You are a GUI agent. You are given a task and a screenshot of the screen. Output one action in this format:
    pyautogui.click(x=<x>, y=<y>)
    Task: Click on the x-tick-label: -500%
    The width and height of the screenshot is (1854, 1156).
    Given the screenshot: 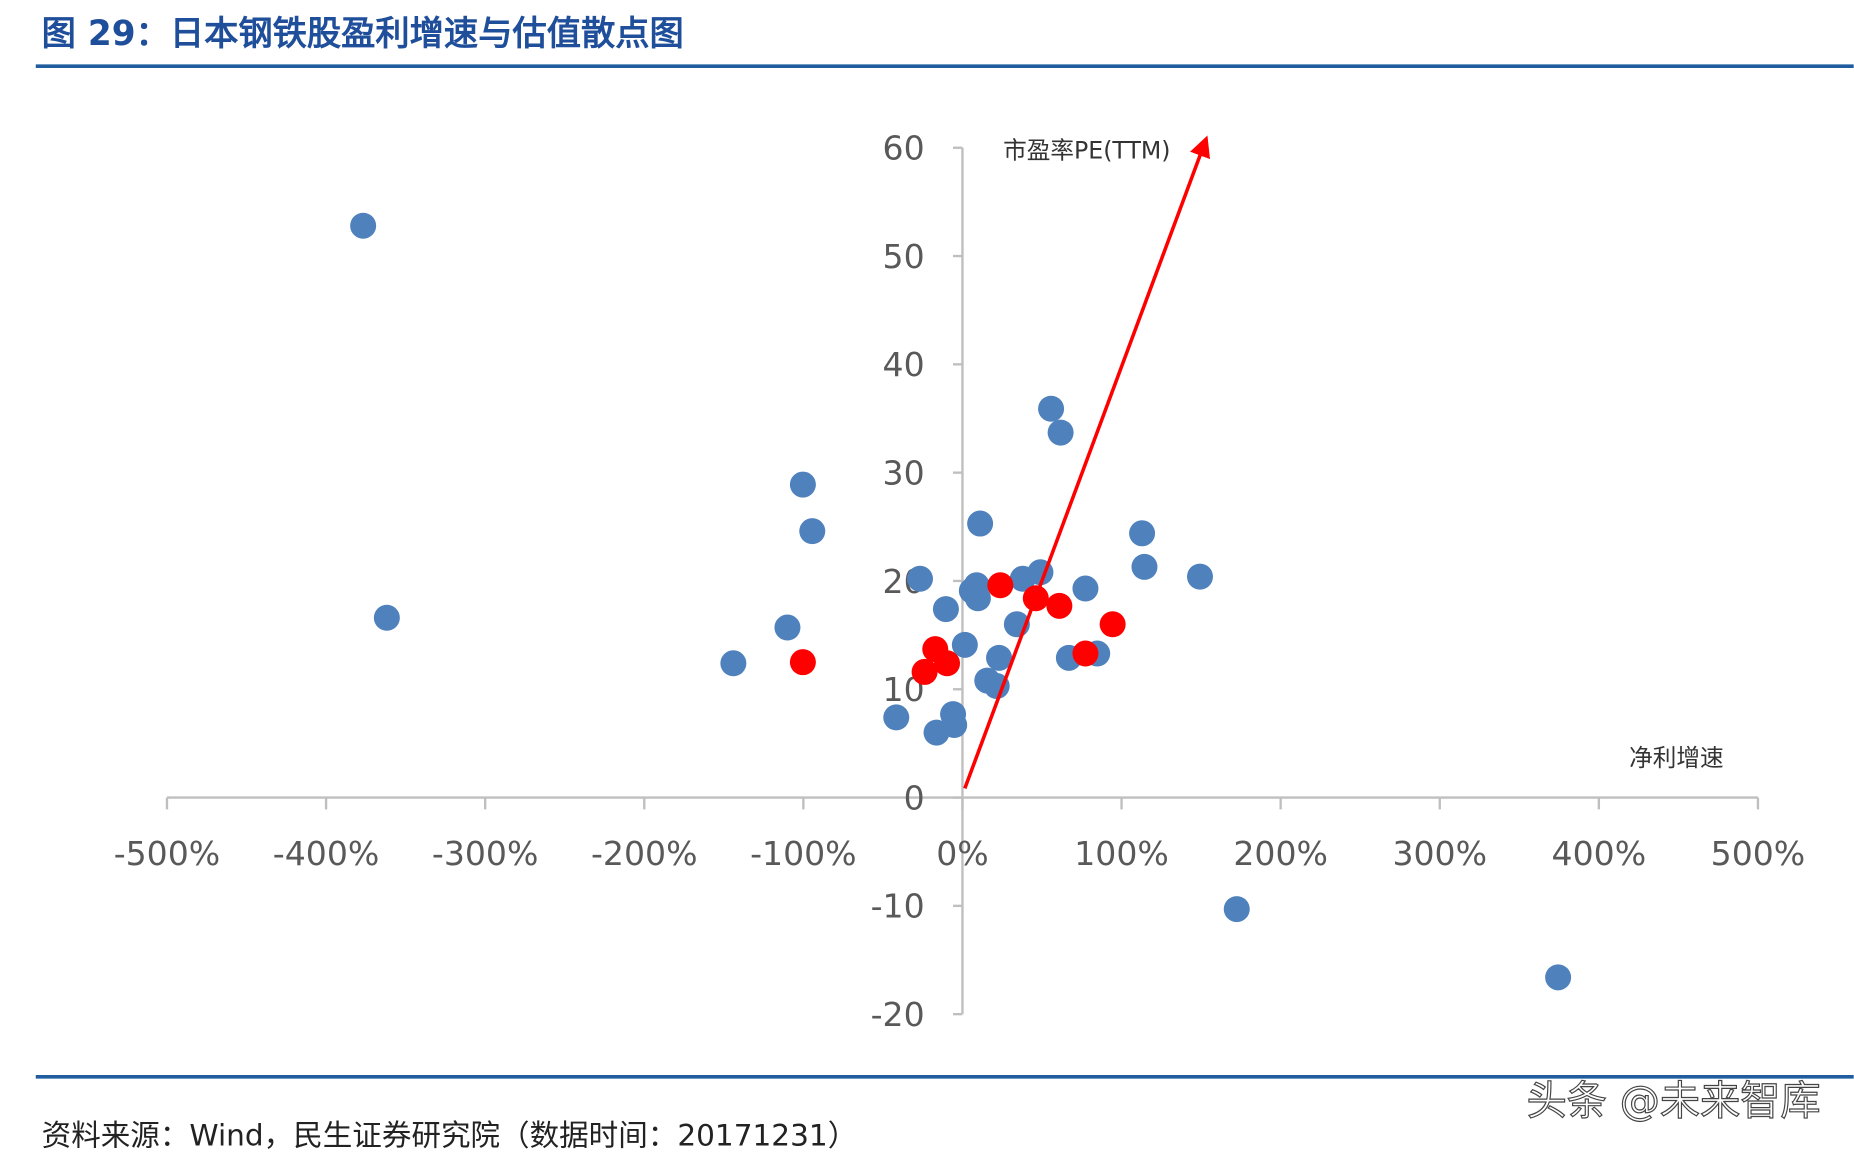 What is the action you would take?
    pyautogui.click(x=167, y=853)
    